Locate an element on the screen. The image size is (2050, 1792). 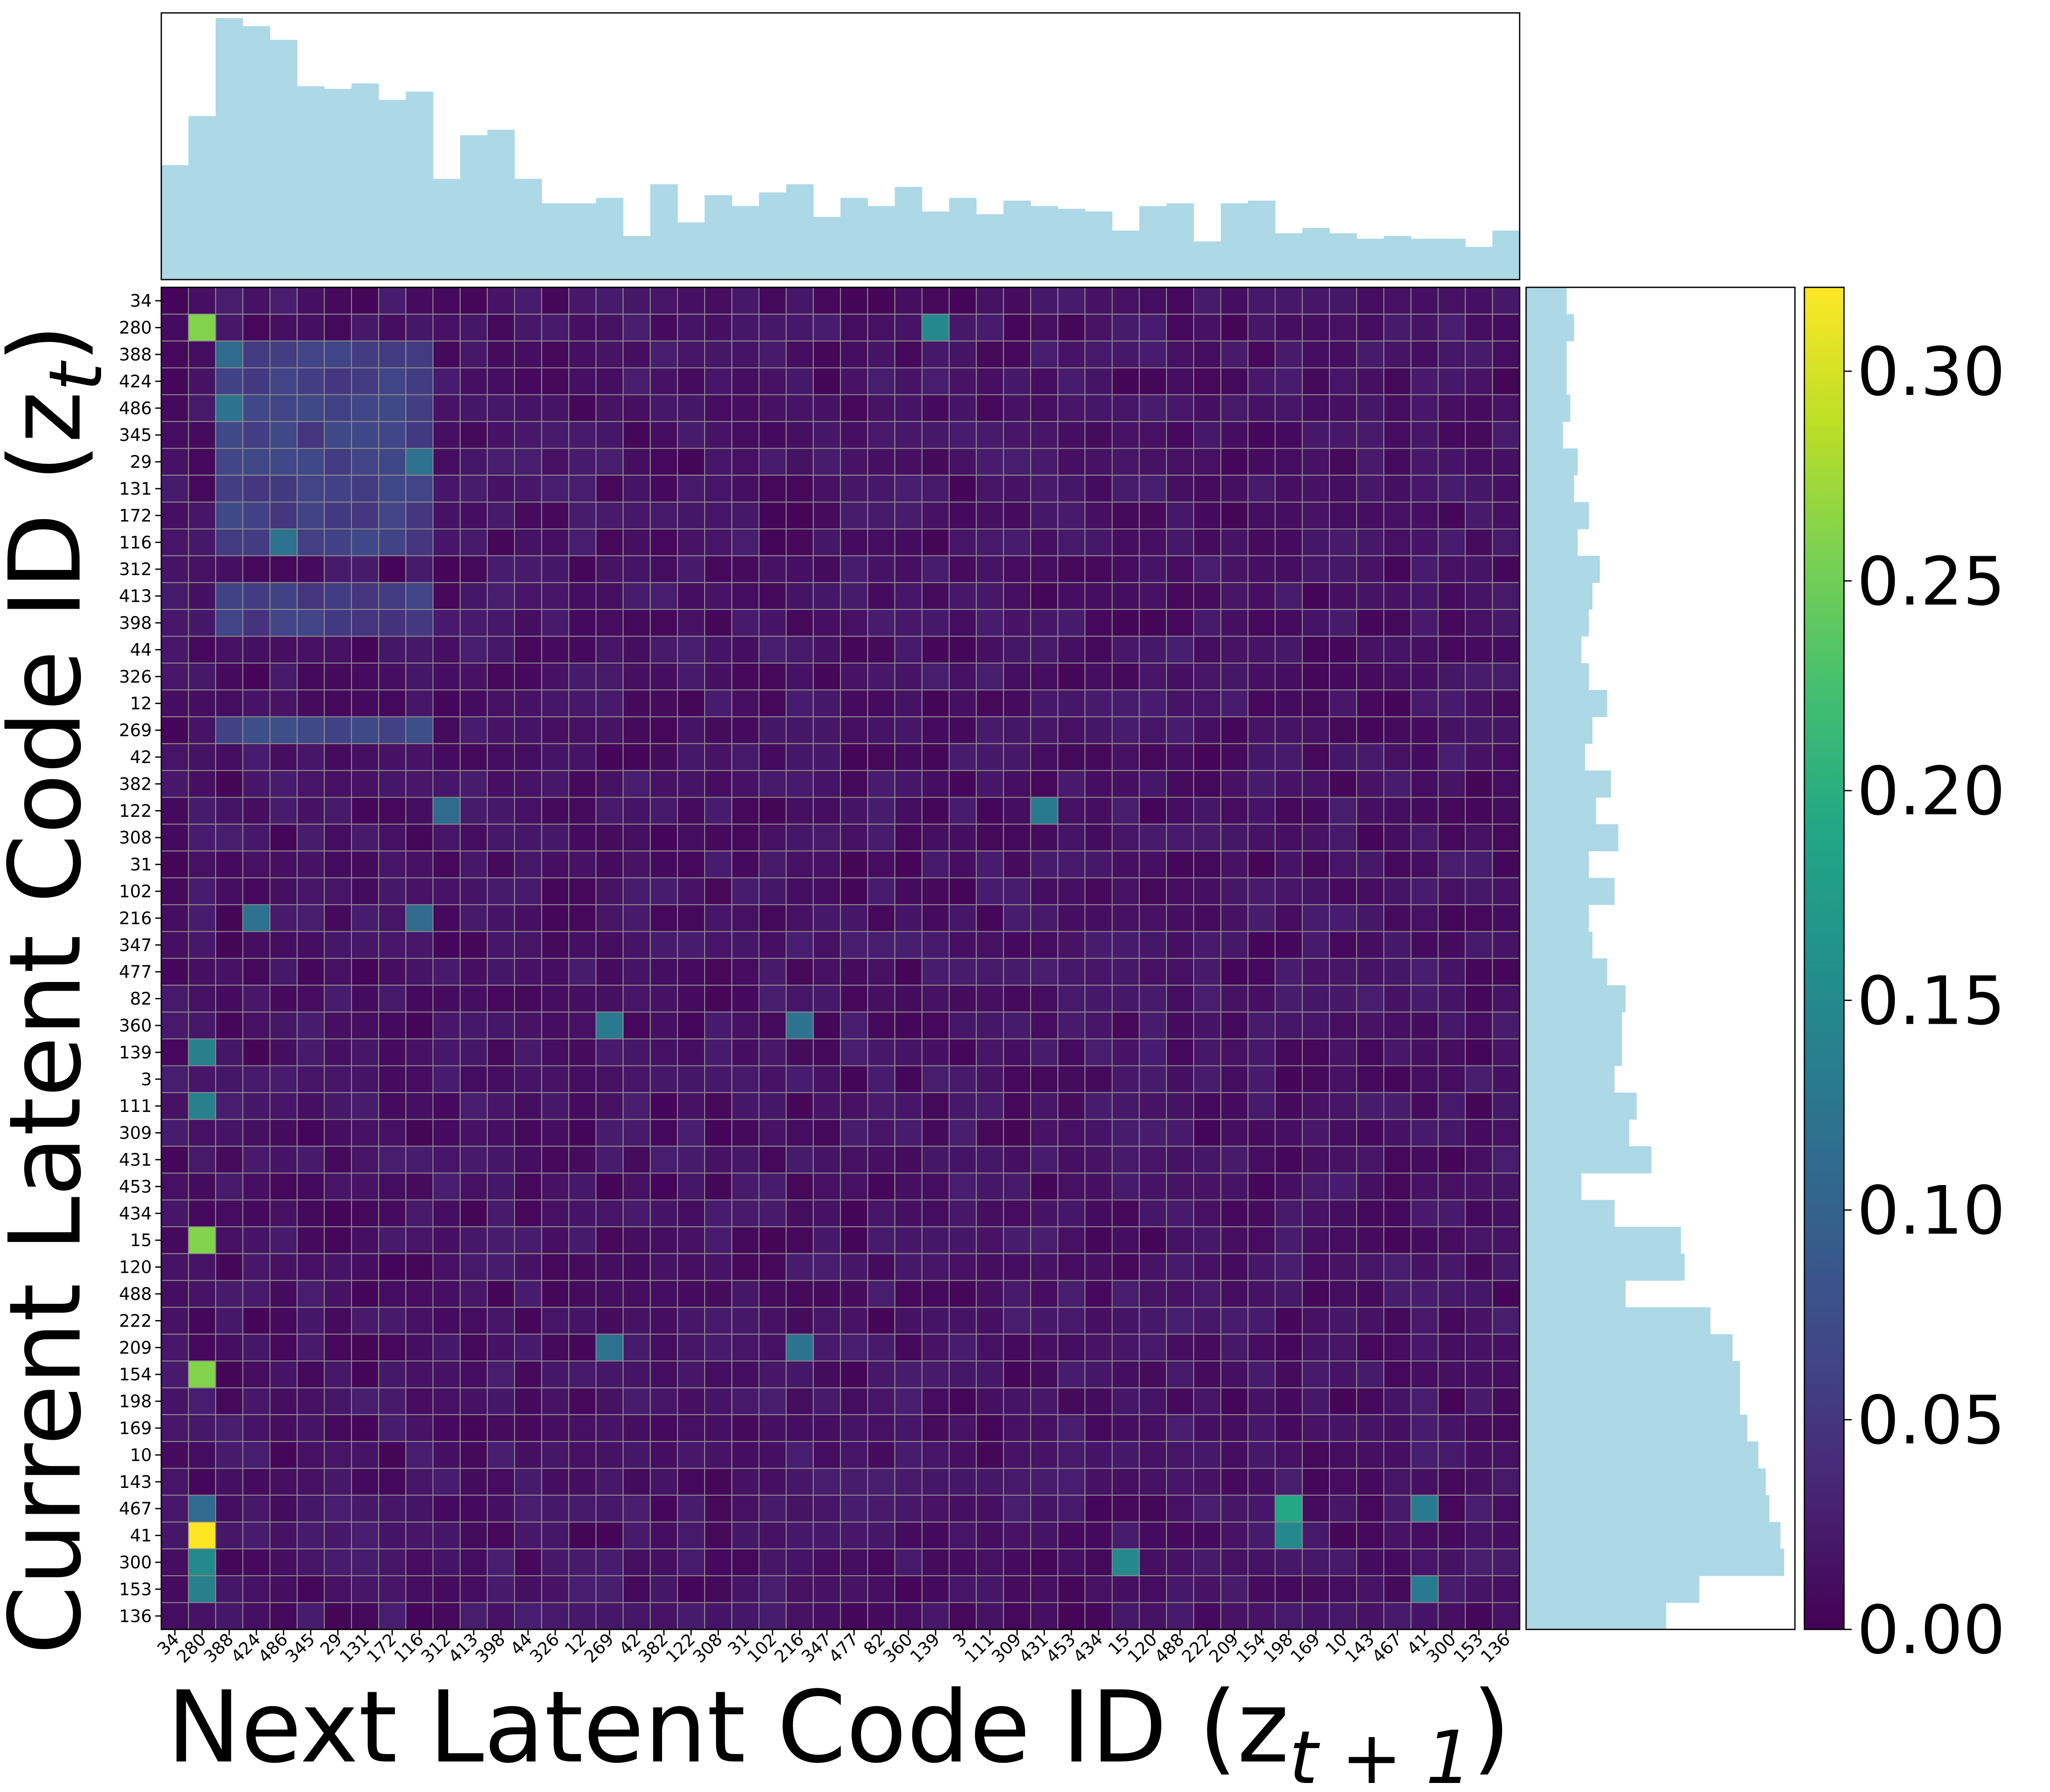
right-hist-bar is located at coordinates (1581, 1106).